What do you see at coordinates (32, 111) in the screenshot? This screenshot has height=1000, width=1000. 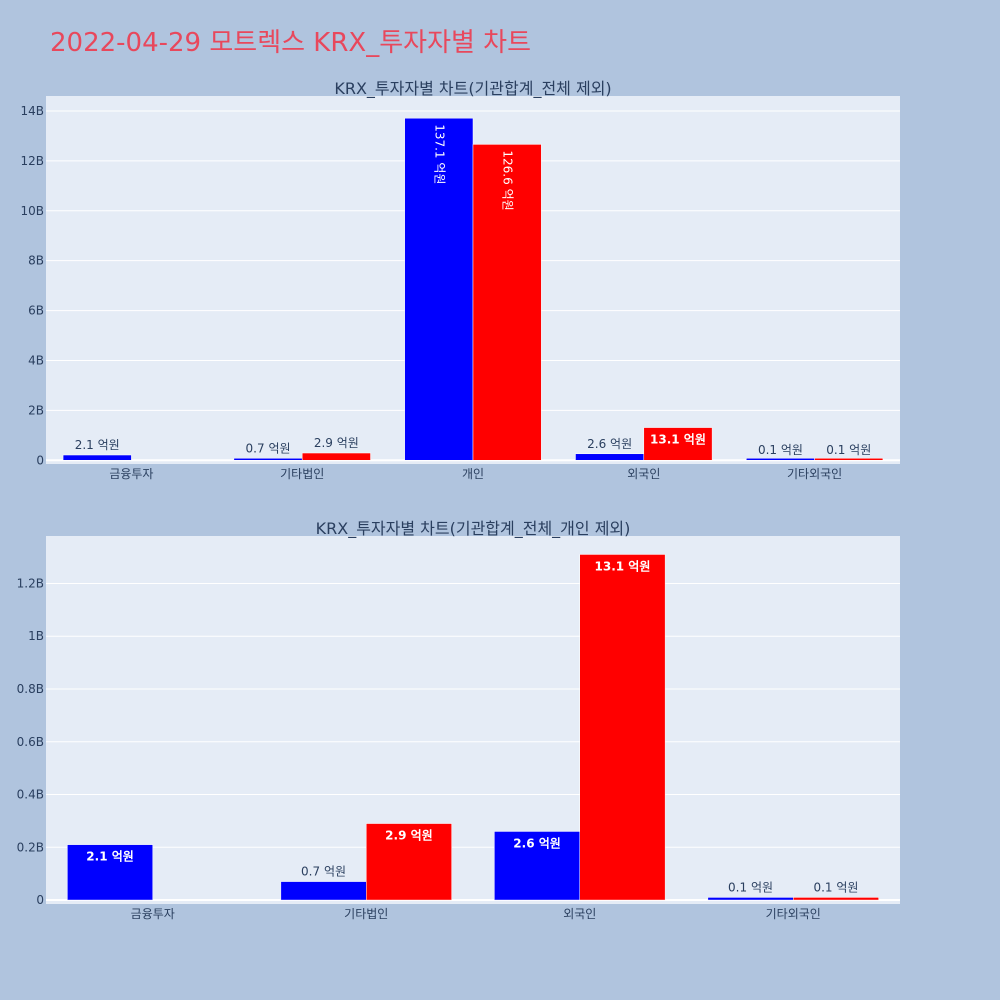 I see `y-tick-label: 14B` at bounding box center [32, 111].